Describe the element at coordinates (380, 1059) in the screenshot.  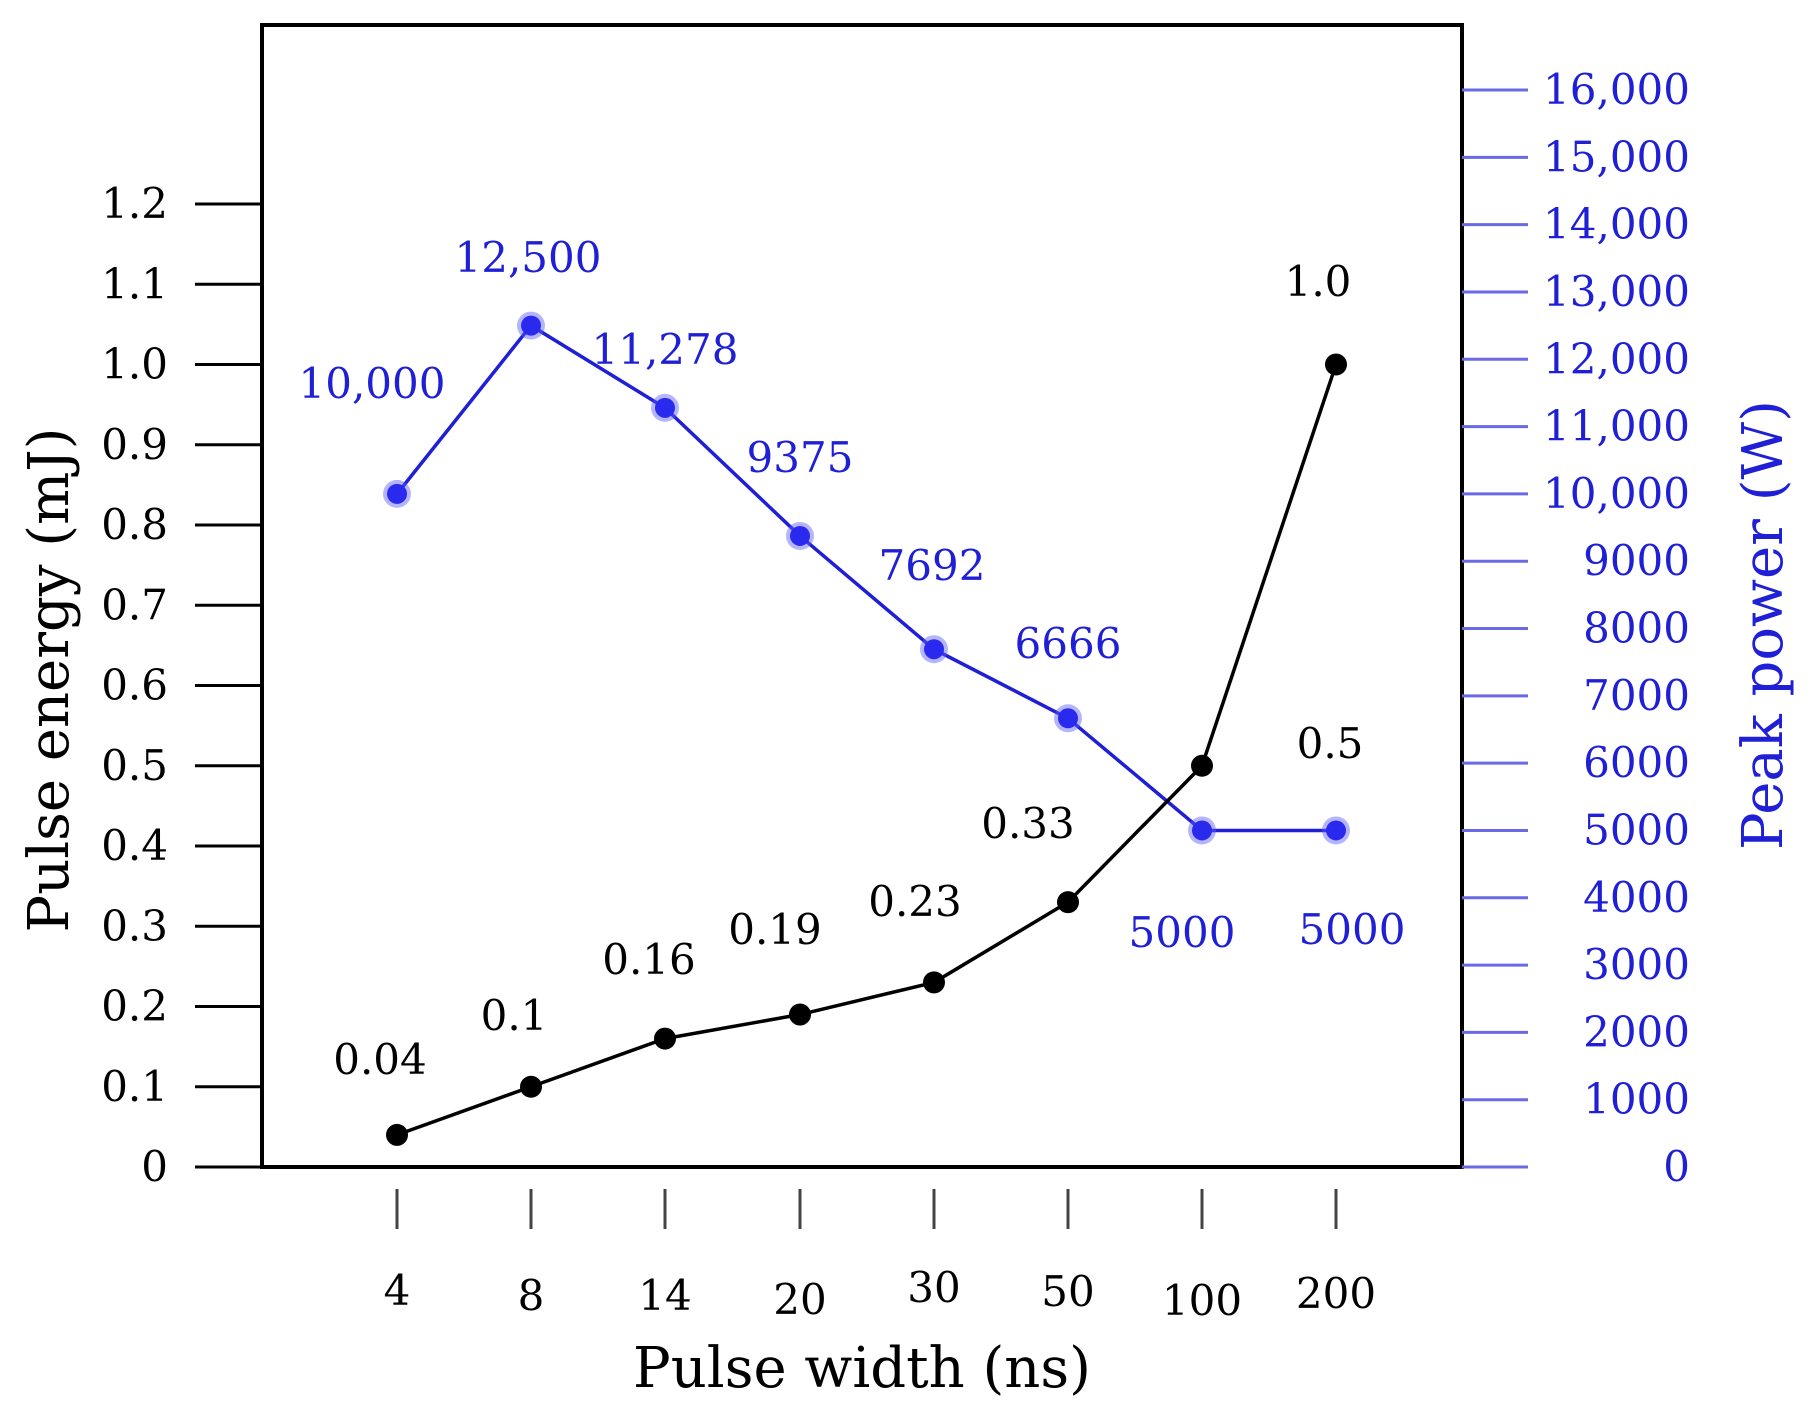
I see `energy-data-label: 0.04` at that location.